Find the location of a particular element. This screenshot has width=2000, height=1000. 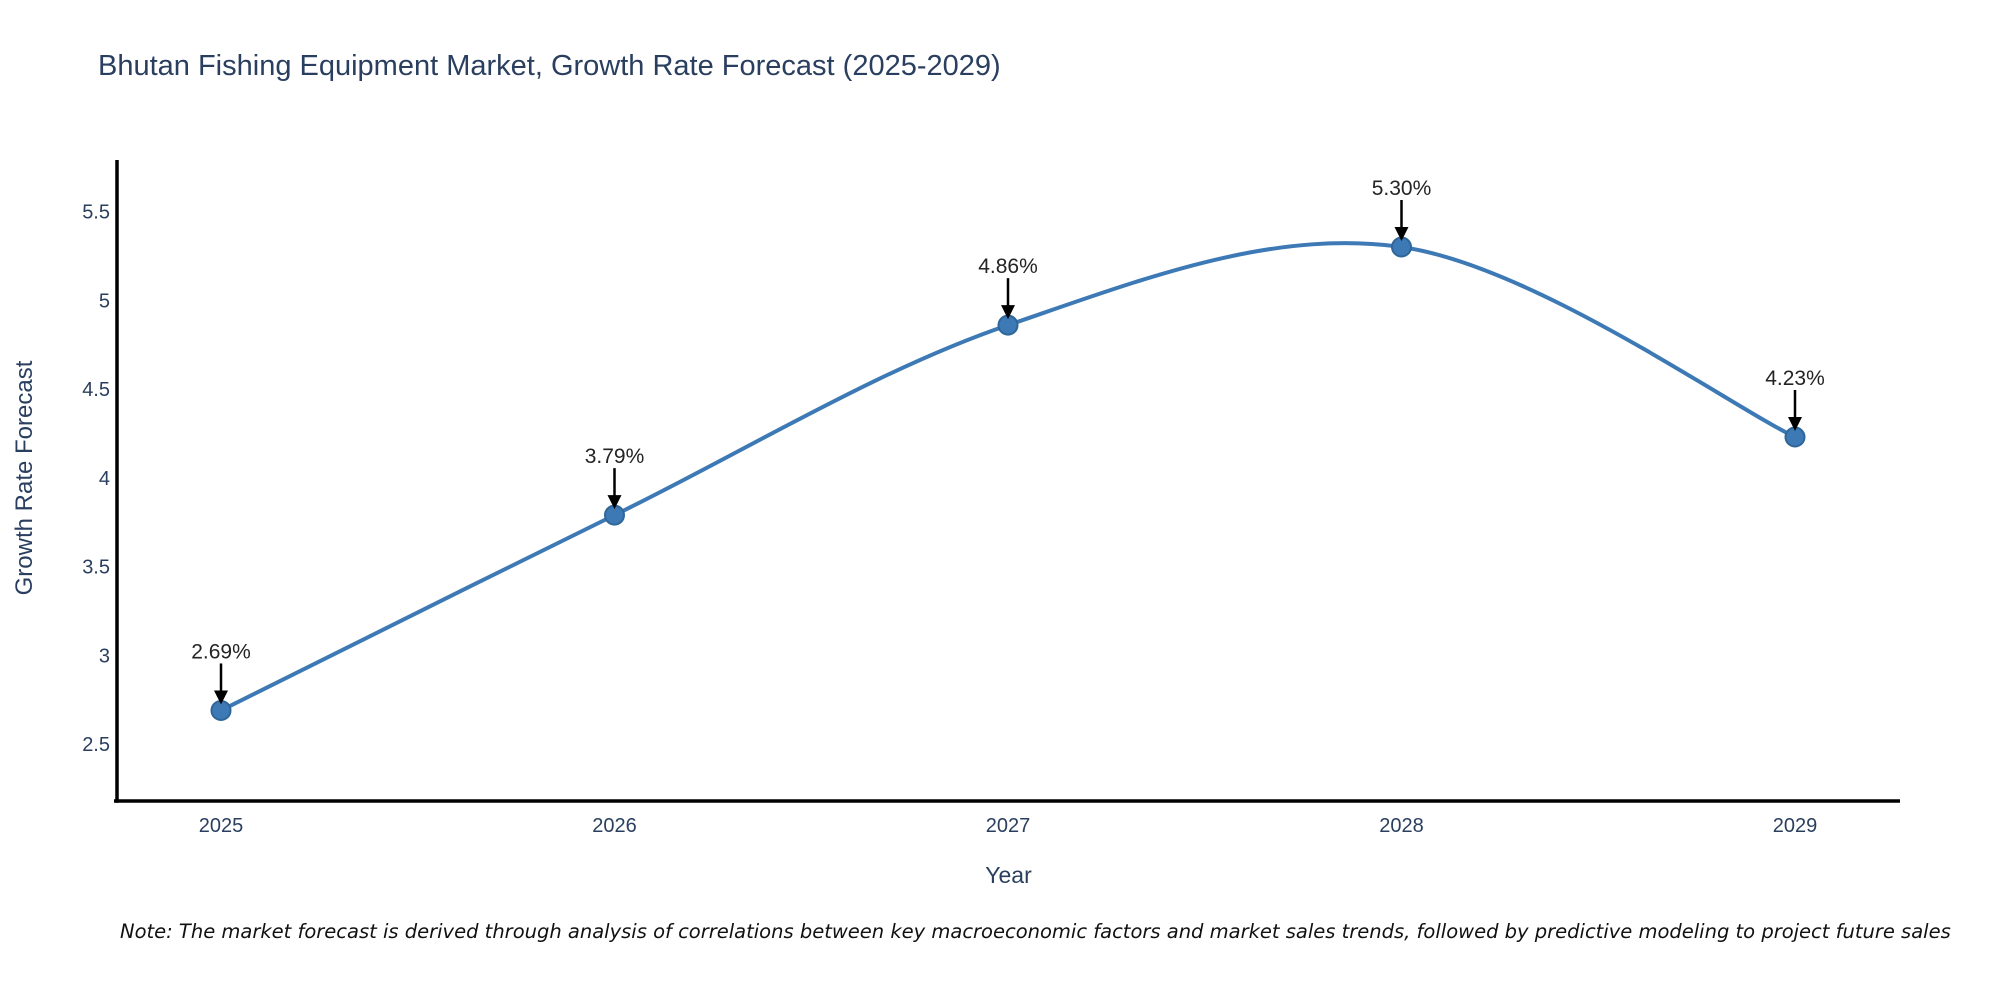

data-point-label: 2.69% is located at coordinates (221, 651).